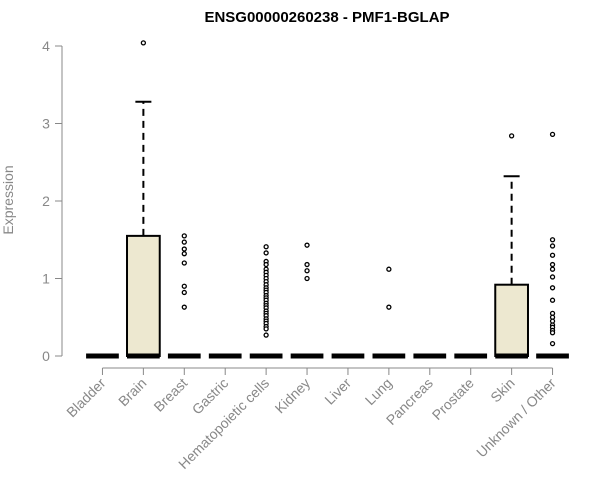  I want to click on box-brain, so click(143, 199).